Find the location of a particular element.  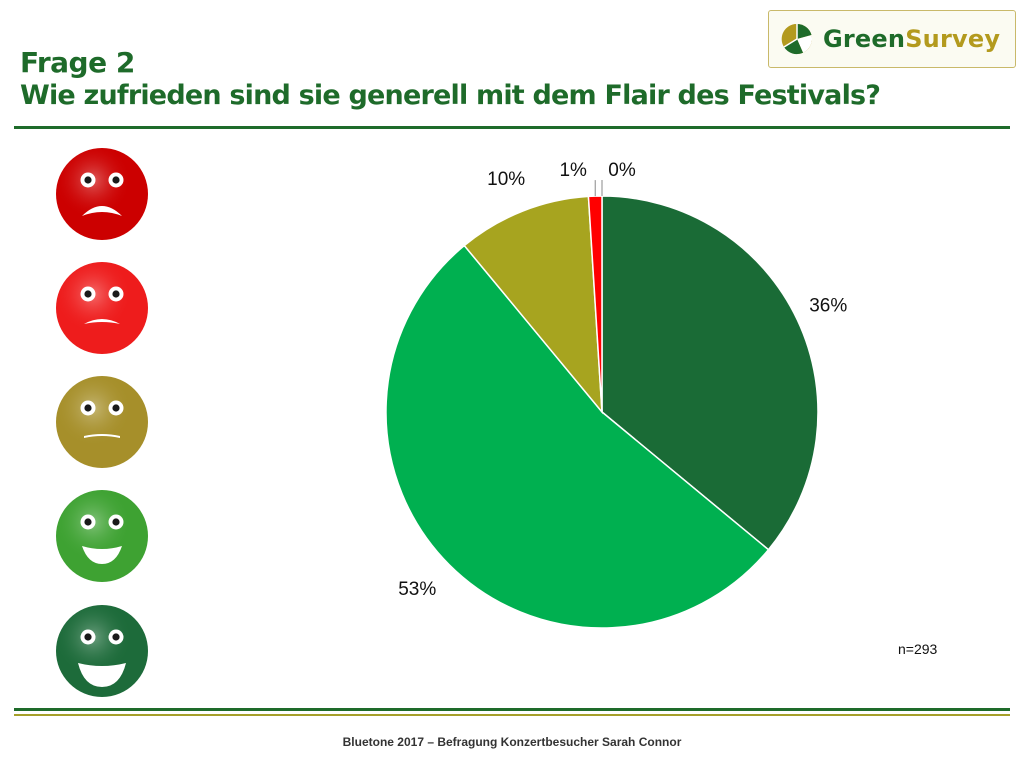

footer-divider-green is located at coordinates (512, 709).